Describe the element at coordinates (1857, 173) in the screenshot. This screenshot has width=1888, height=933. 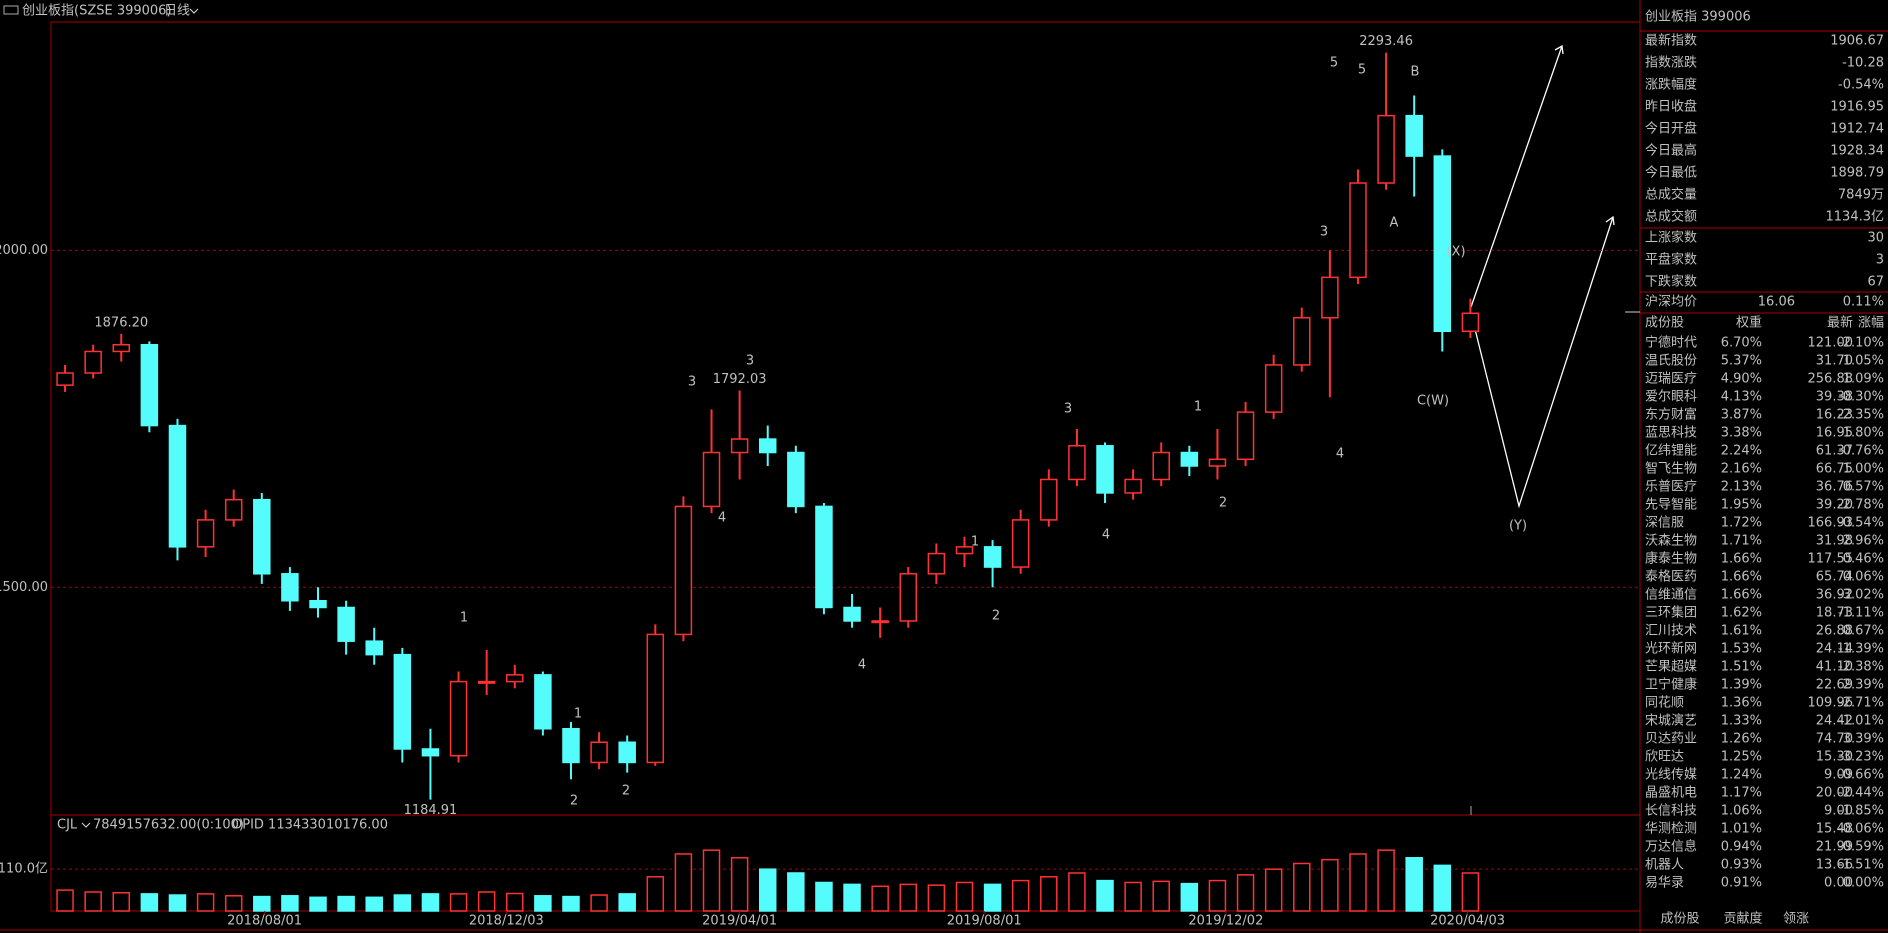
I see `quote-value: 1898.79` at that location.